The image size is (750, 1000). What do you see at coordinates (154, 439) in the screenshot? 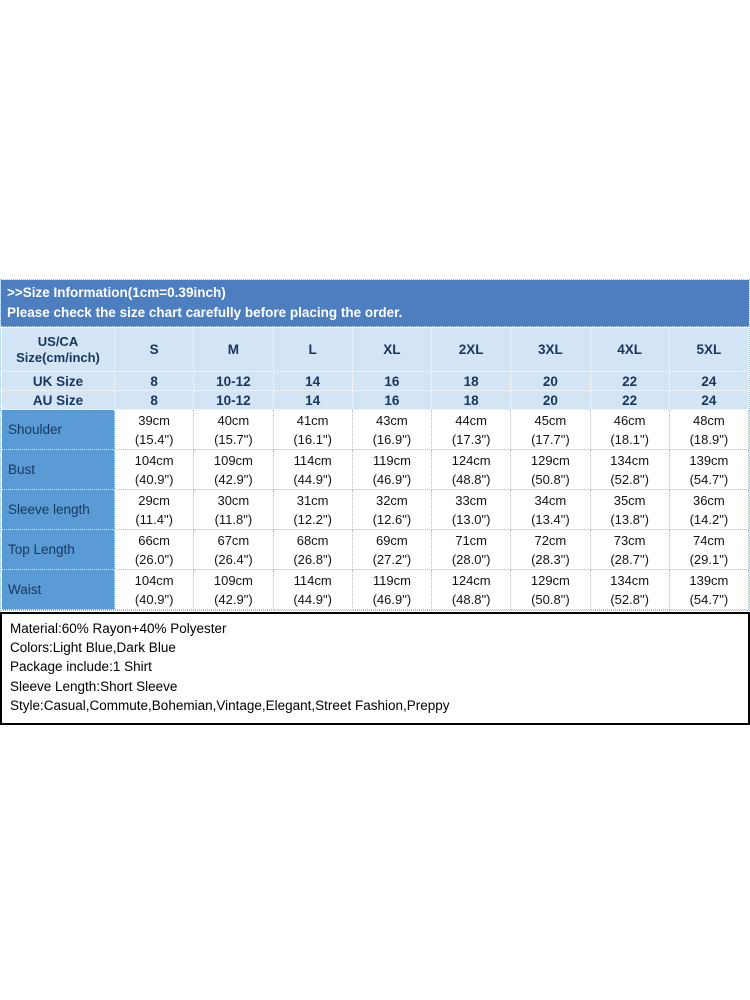
I see `value-inch: (15.4")` at bounding box center [154, 439].